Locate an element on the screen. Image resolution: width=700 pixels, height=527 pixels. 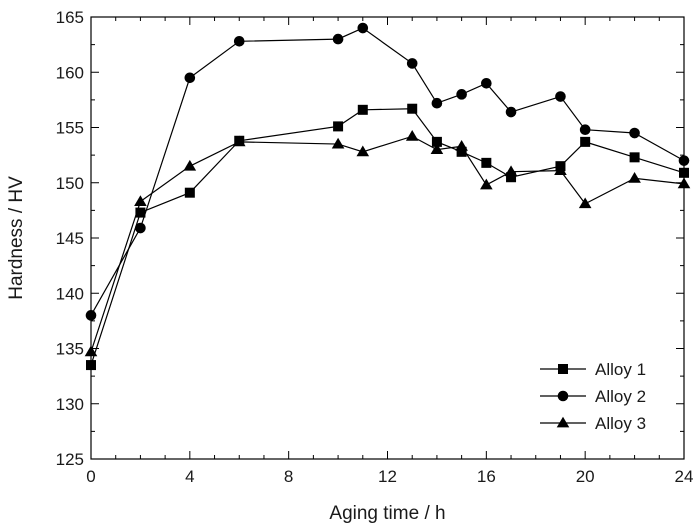
x-axis-title: Aging time / h is located at coordinates (387, 513).